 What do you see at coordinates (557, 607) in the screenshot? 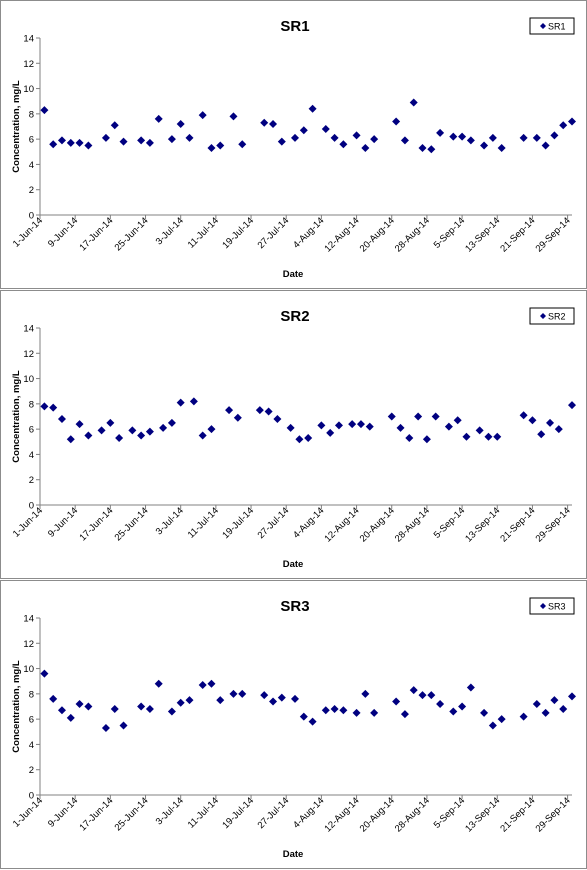
I see `legend-label: SR3` at bounding box center [557, 607].